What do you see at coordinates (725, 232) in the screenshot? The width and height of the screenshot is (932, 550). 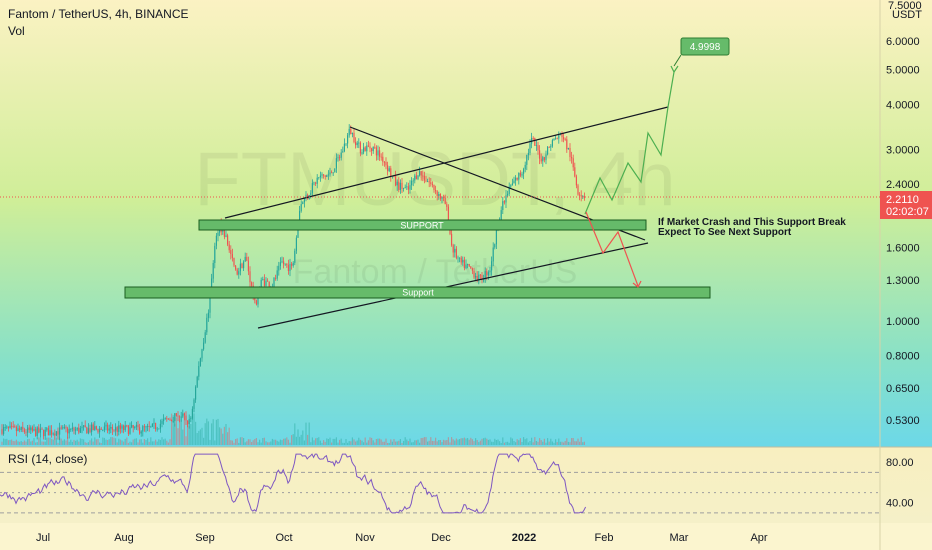 I see `crash-note-line-2: Expect To See Next Support` at bounding box center [725, 232].